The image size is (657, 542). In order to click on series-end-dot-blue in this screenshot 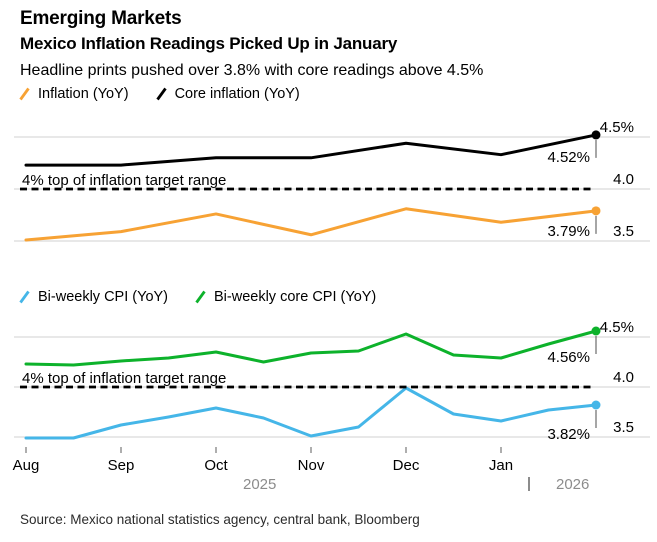, I will do `click(596, 405)`.